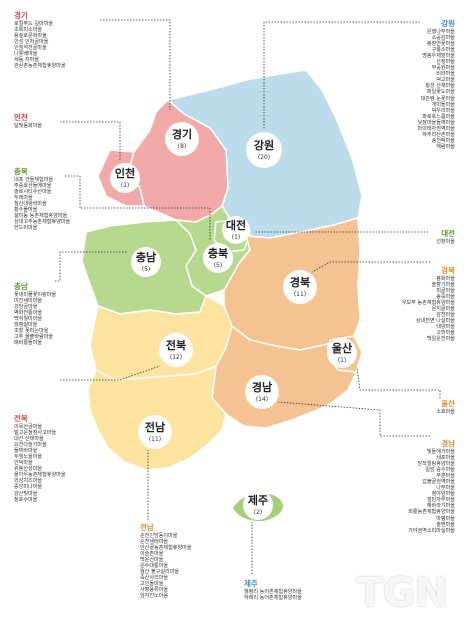  Describe the element at coordinates (28, 457) in the screenshot. I see `village-item: 두월노을마을` at that location.